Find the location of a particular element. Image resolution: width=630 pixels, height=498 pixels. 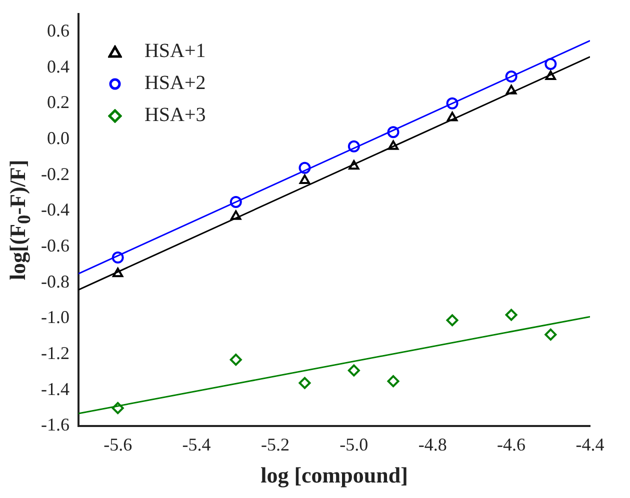

y-tick-label: 0.6 is located at coordinates (58, 30).